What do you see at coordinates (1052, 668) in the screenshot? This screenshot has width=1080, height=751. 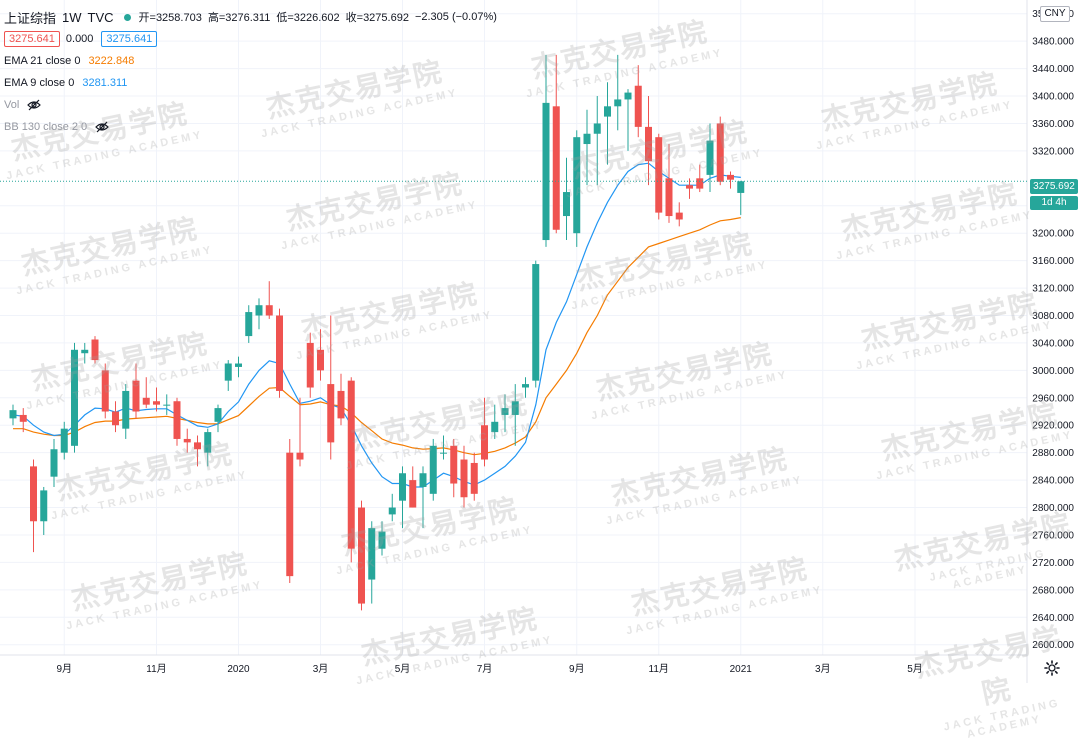 I see `gear-icon` at bounding box center [1052, 668].